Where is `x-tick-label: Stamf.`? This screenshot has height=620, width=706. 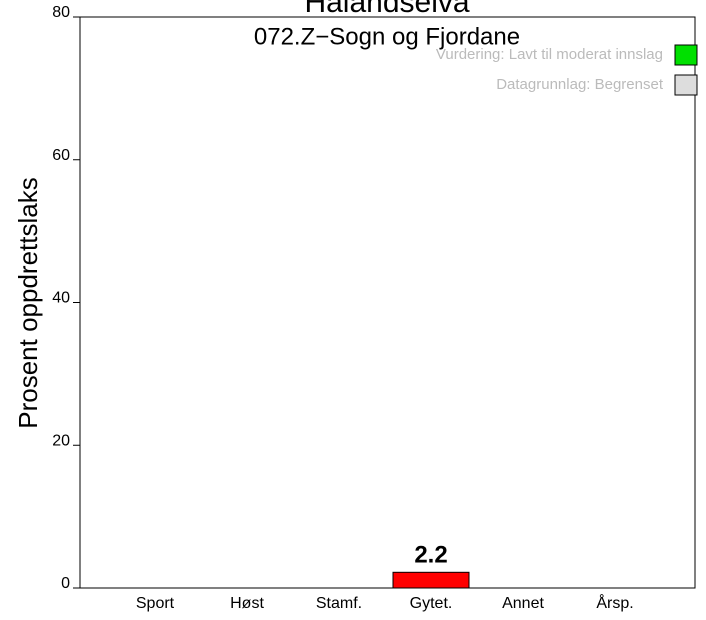
x-tick-label: Stamf. is located at coordinates (339, 603).